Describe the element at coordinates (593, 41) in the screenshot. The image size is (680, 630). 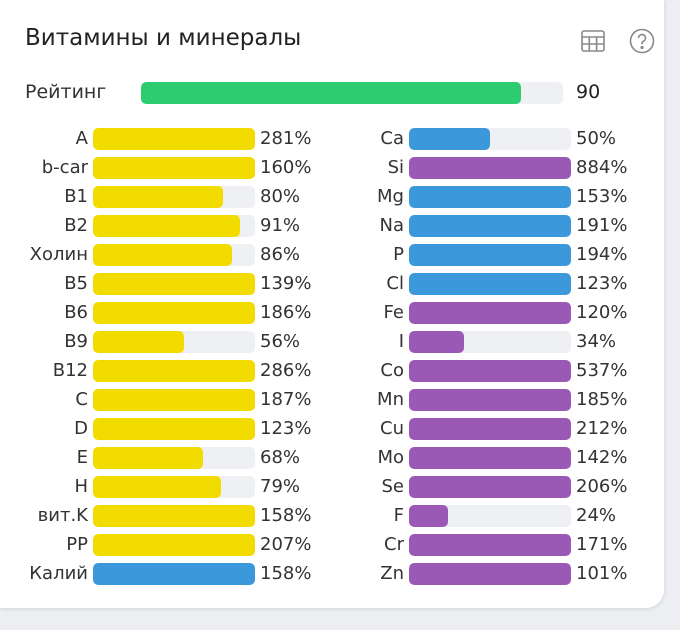
I see `table-icon` at that location.